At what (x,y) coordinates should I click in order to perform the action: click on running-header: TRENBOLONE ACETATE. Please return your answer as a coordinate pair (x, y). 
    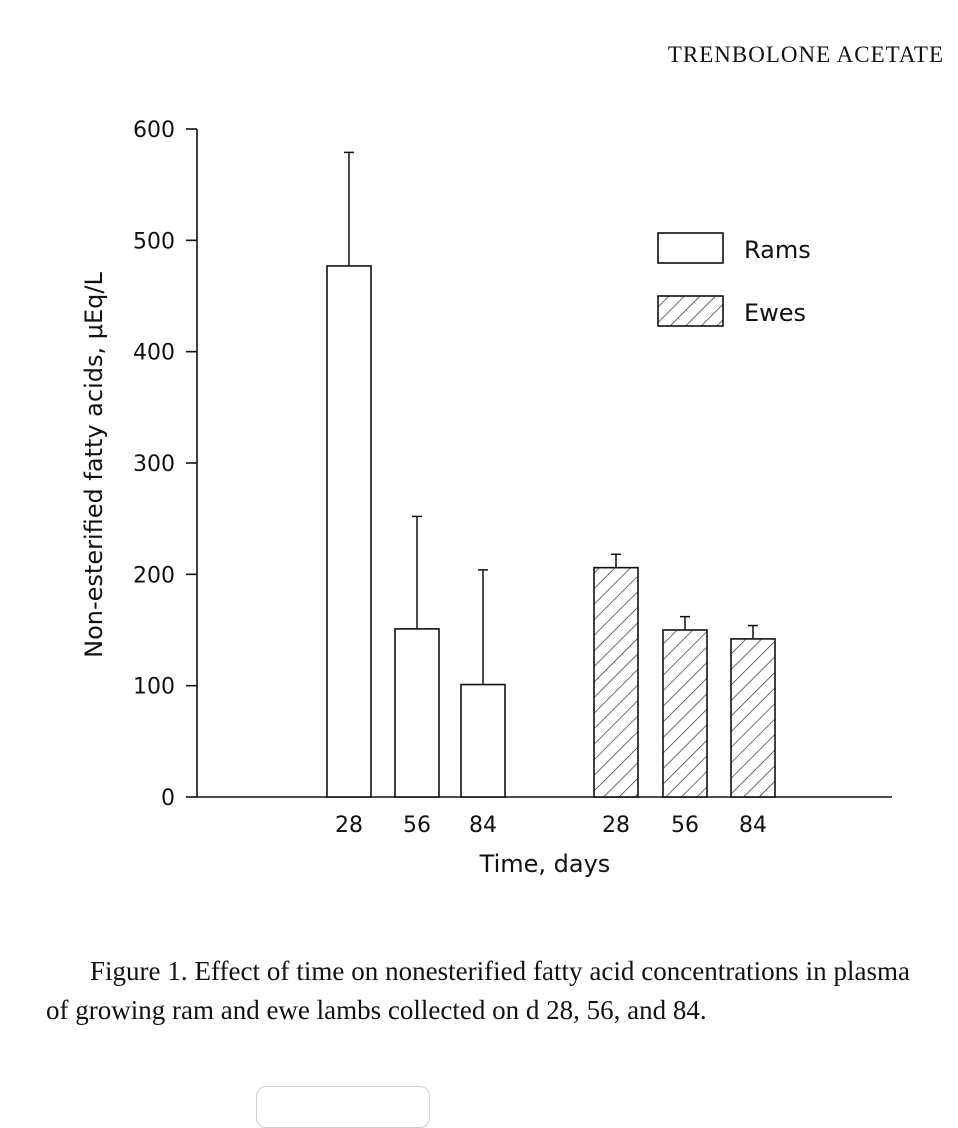
    Looking at the image, I should click on (805, 54).